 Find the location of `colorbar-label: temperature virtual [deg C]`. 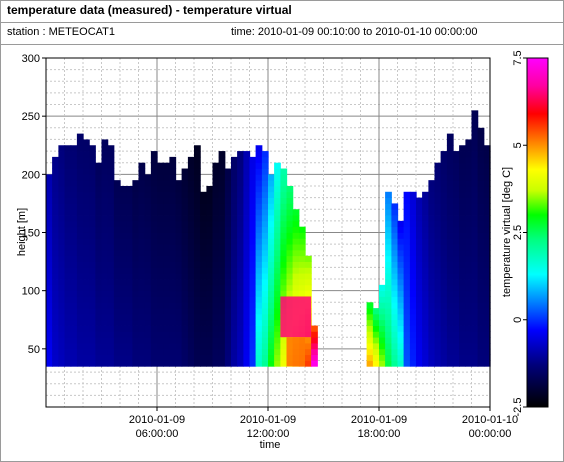

colorbar-label: temperature virtual [deg C] is located at coordinates (507, 232).